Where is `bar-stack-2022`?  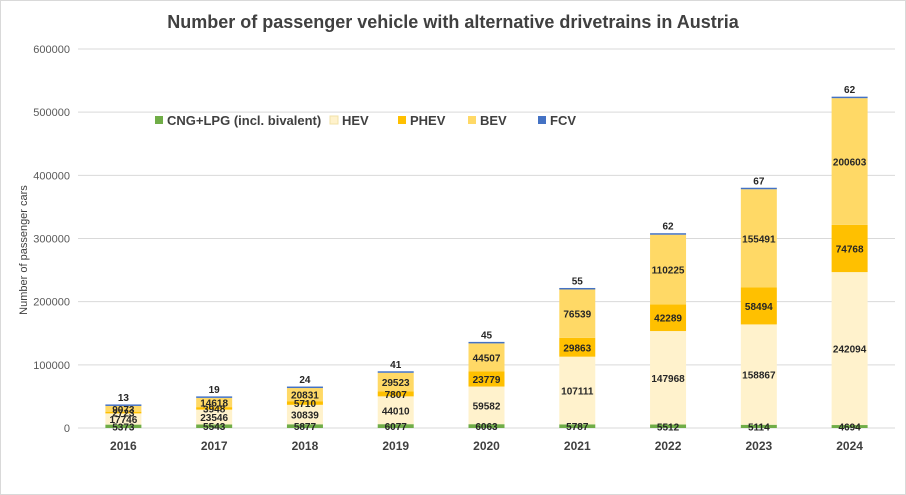
bar-stack-2022 is located at coordinates (668, 330).